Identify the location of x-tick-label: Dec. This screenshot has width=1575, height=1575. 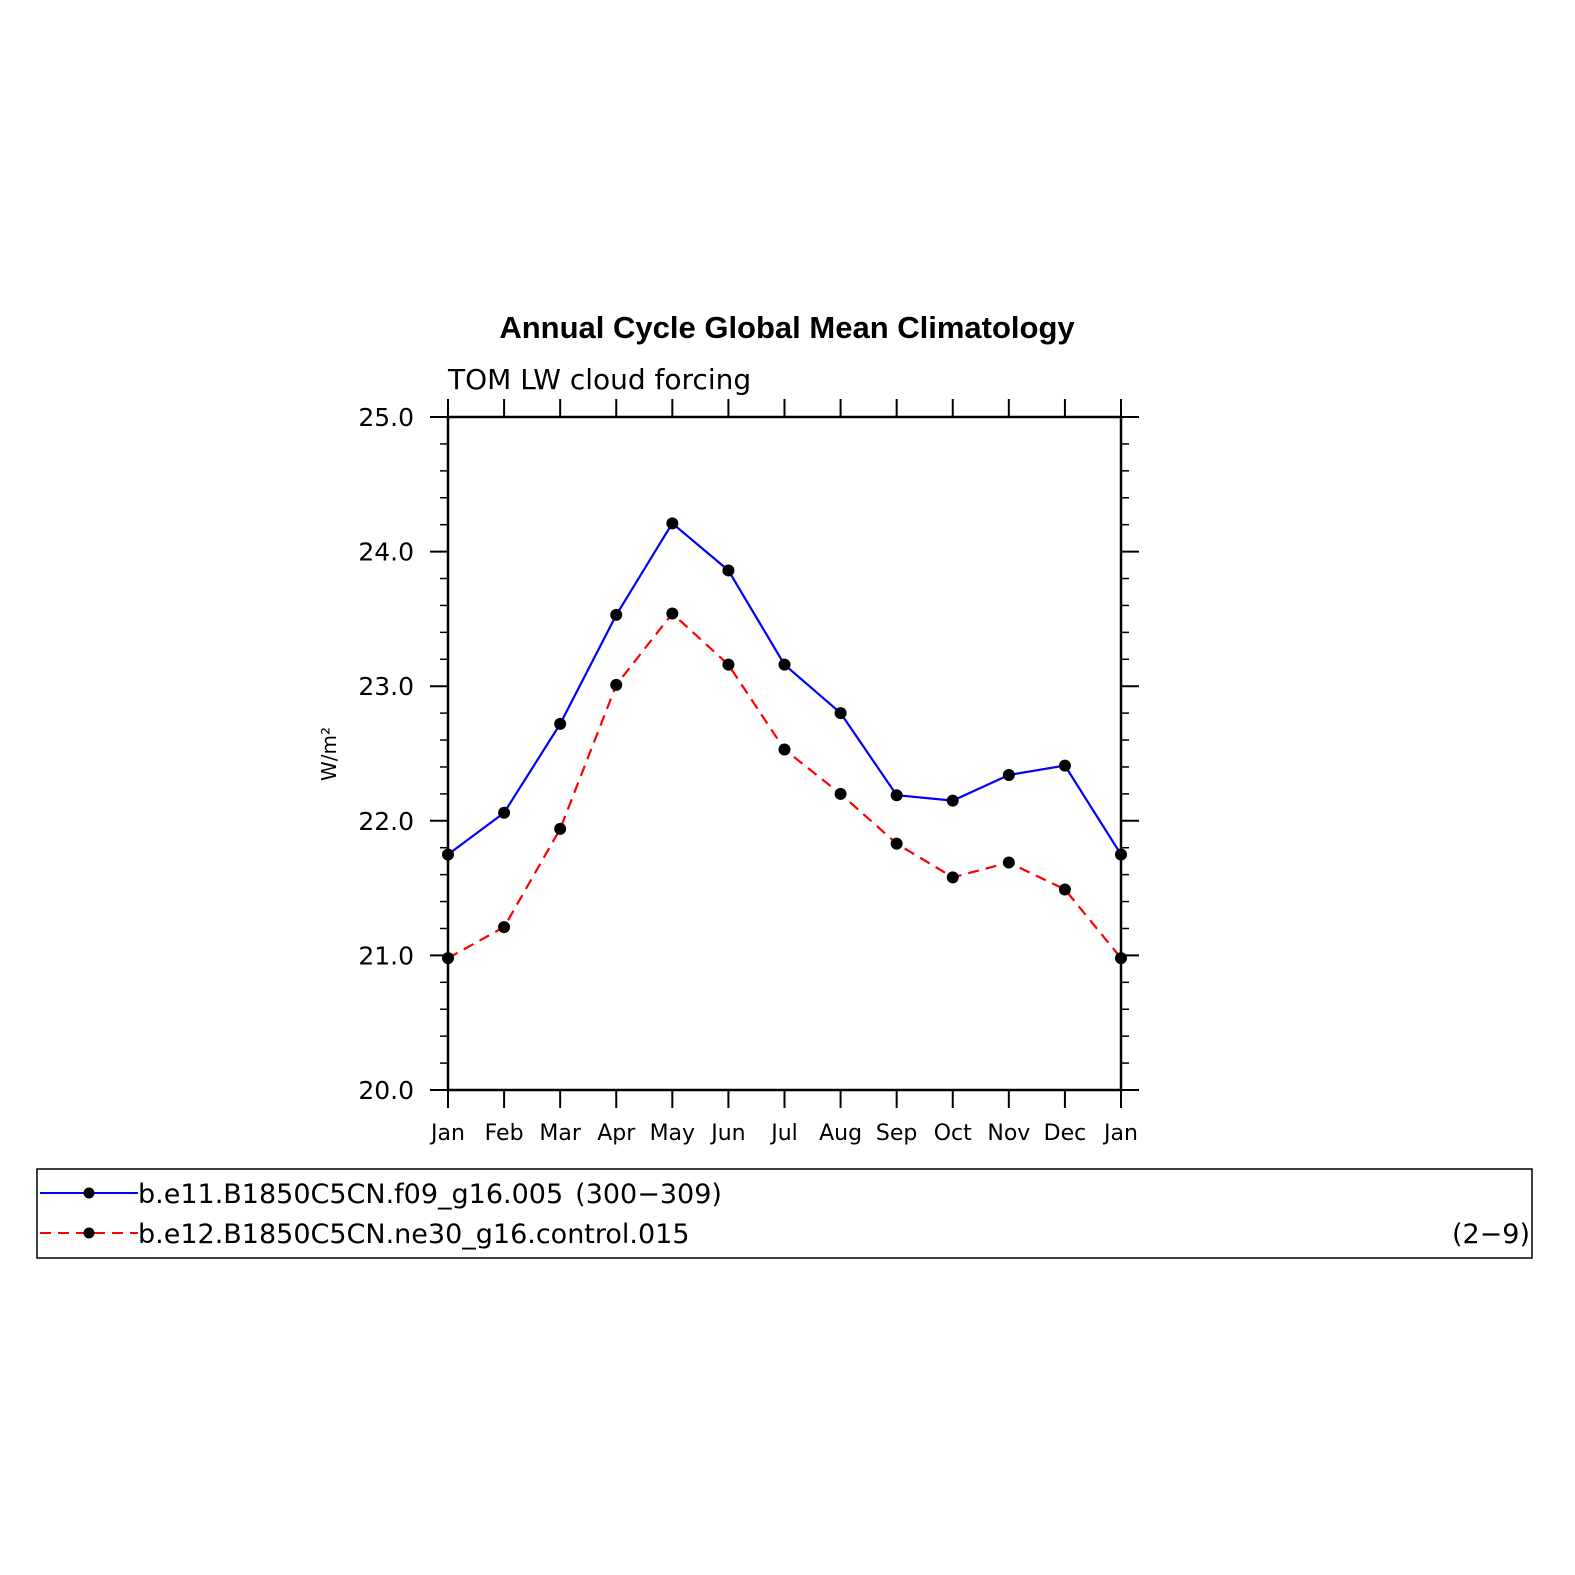
(1065, 1133).